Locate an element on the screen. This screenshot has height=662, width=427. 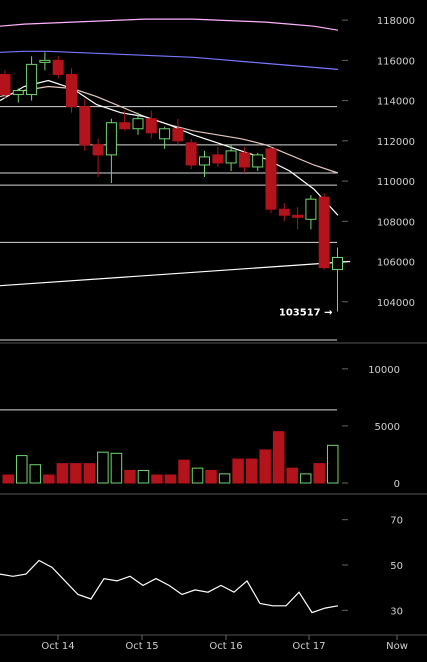
price-axis-label: 104000 is located at coordinates (396, 303).